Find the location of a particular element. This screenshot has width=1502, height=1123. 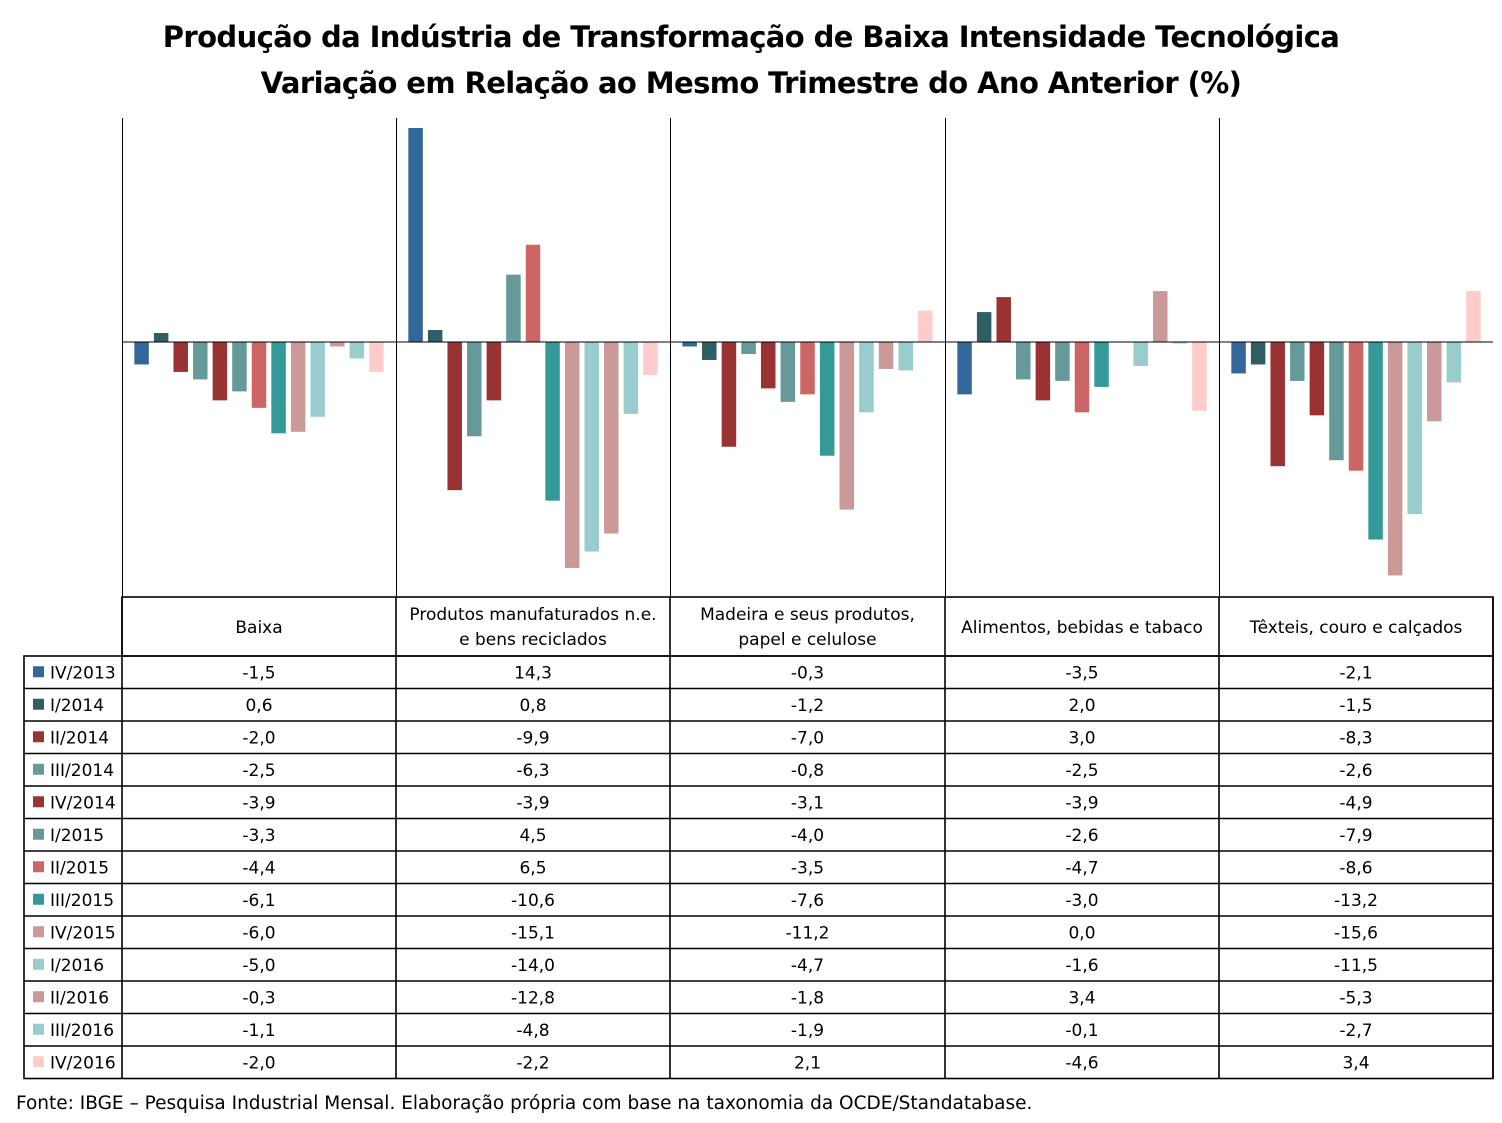

bar-II-2016-cat5 is located at coordinates (1434, 382).